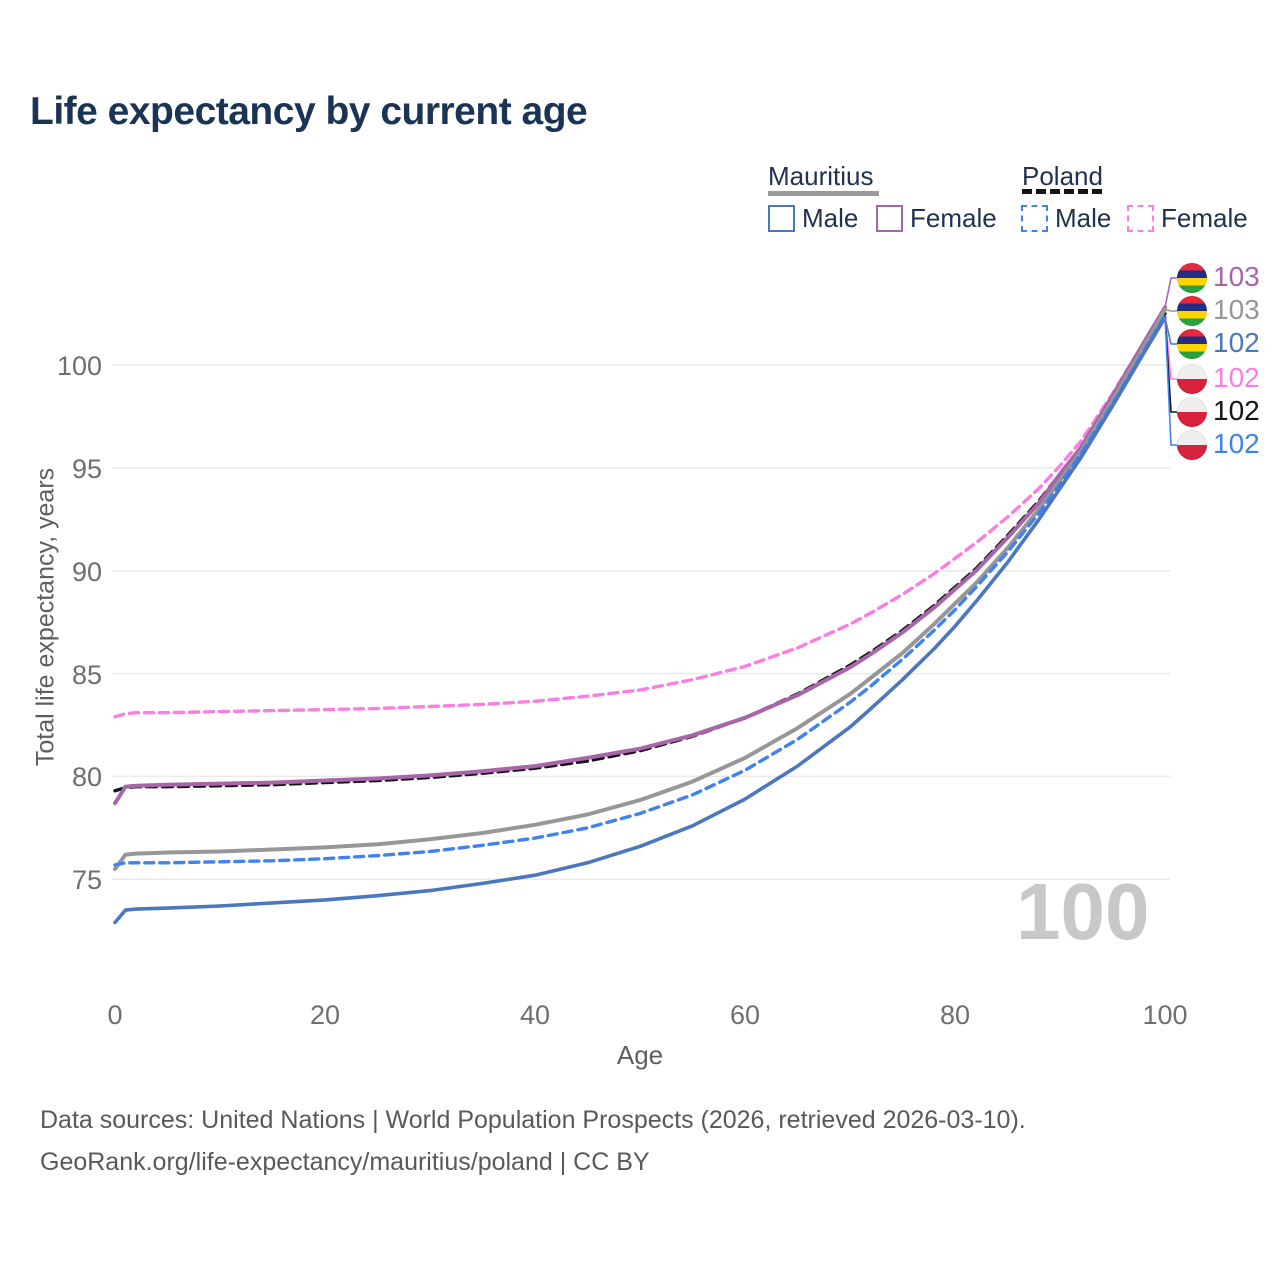 This screenshot has height=1280, width=1280. I want to click on end-value-mauritius_all: 103, so click(1236, 309).